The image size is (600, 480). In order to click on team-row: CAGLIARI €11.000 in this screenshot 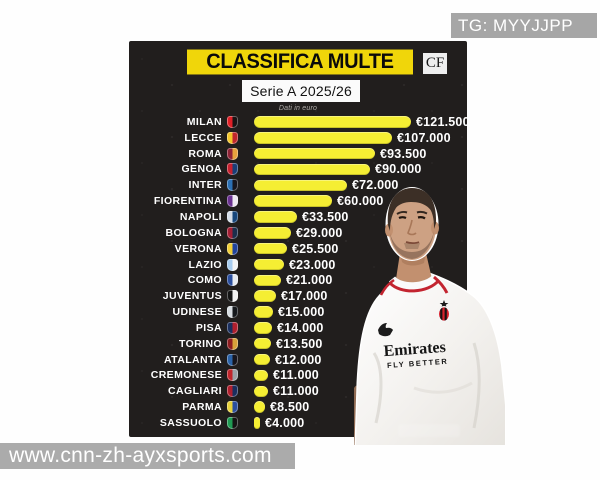, I will do `click(298, 391)`.